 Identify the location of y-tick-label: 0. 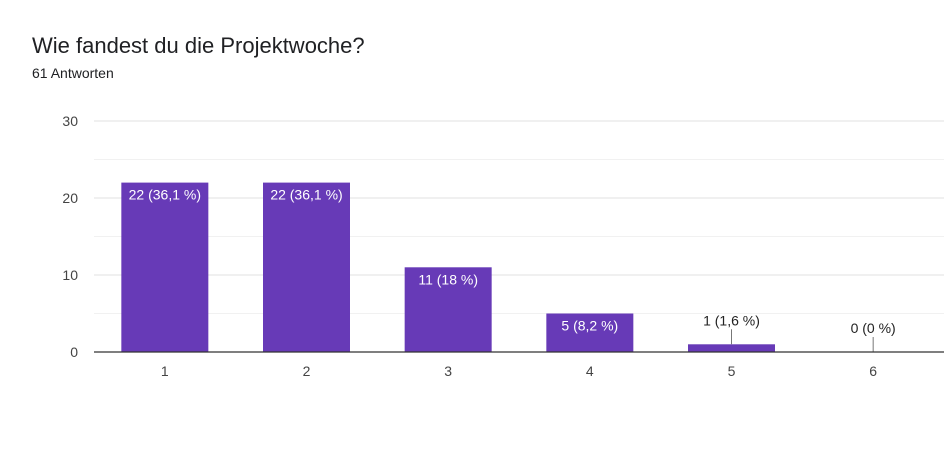
(74, 352).